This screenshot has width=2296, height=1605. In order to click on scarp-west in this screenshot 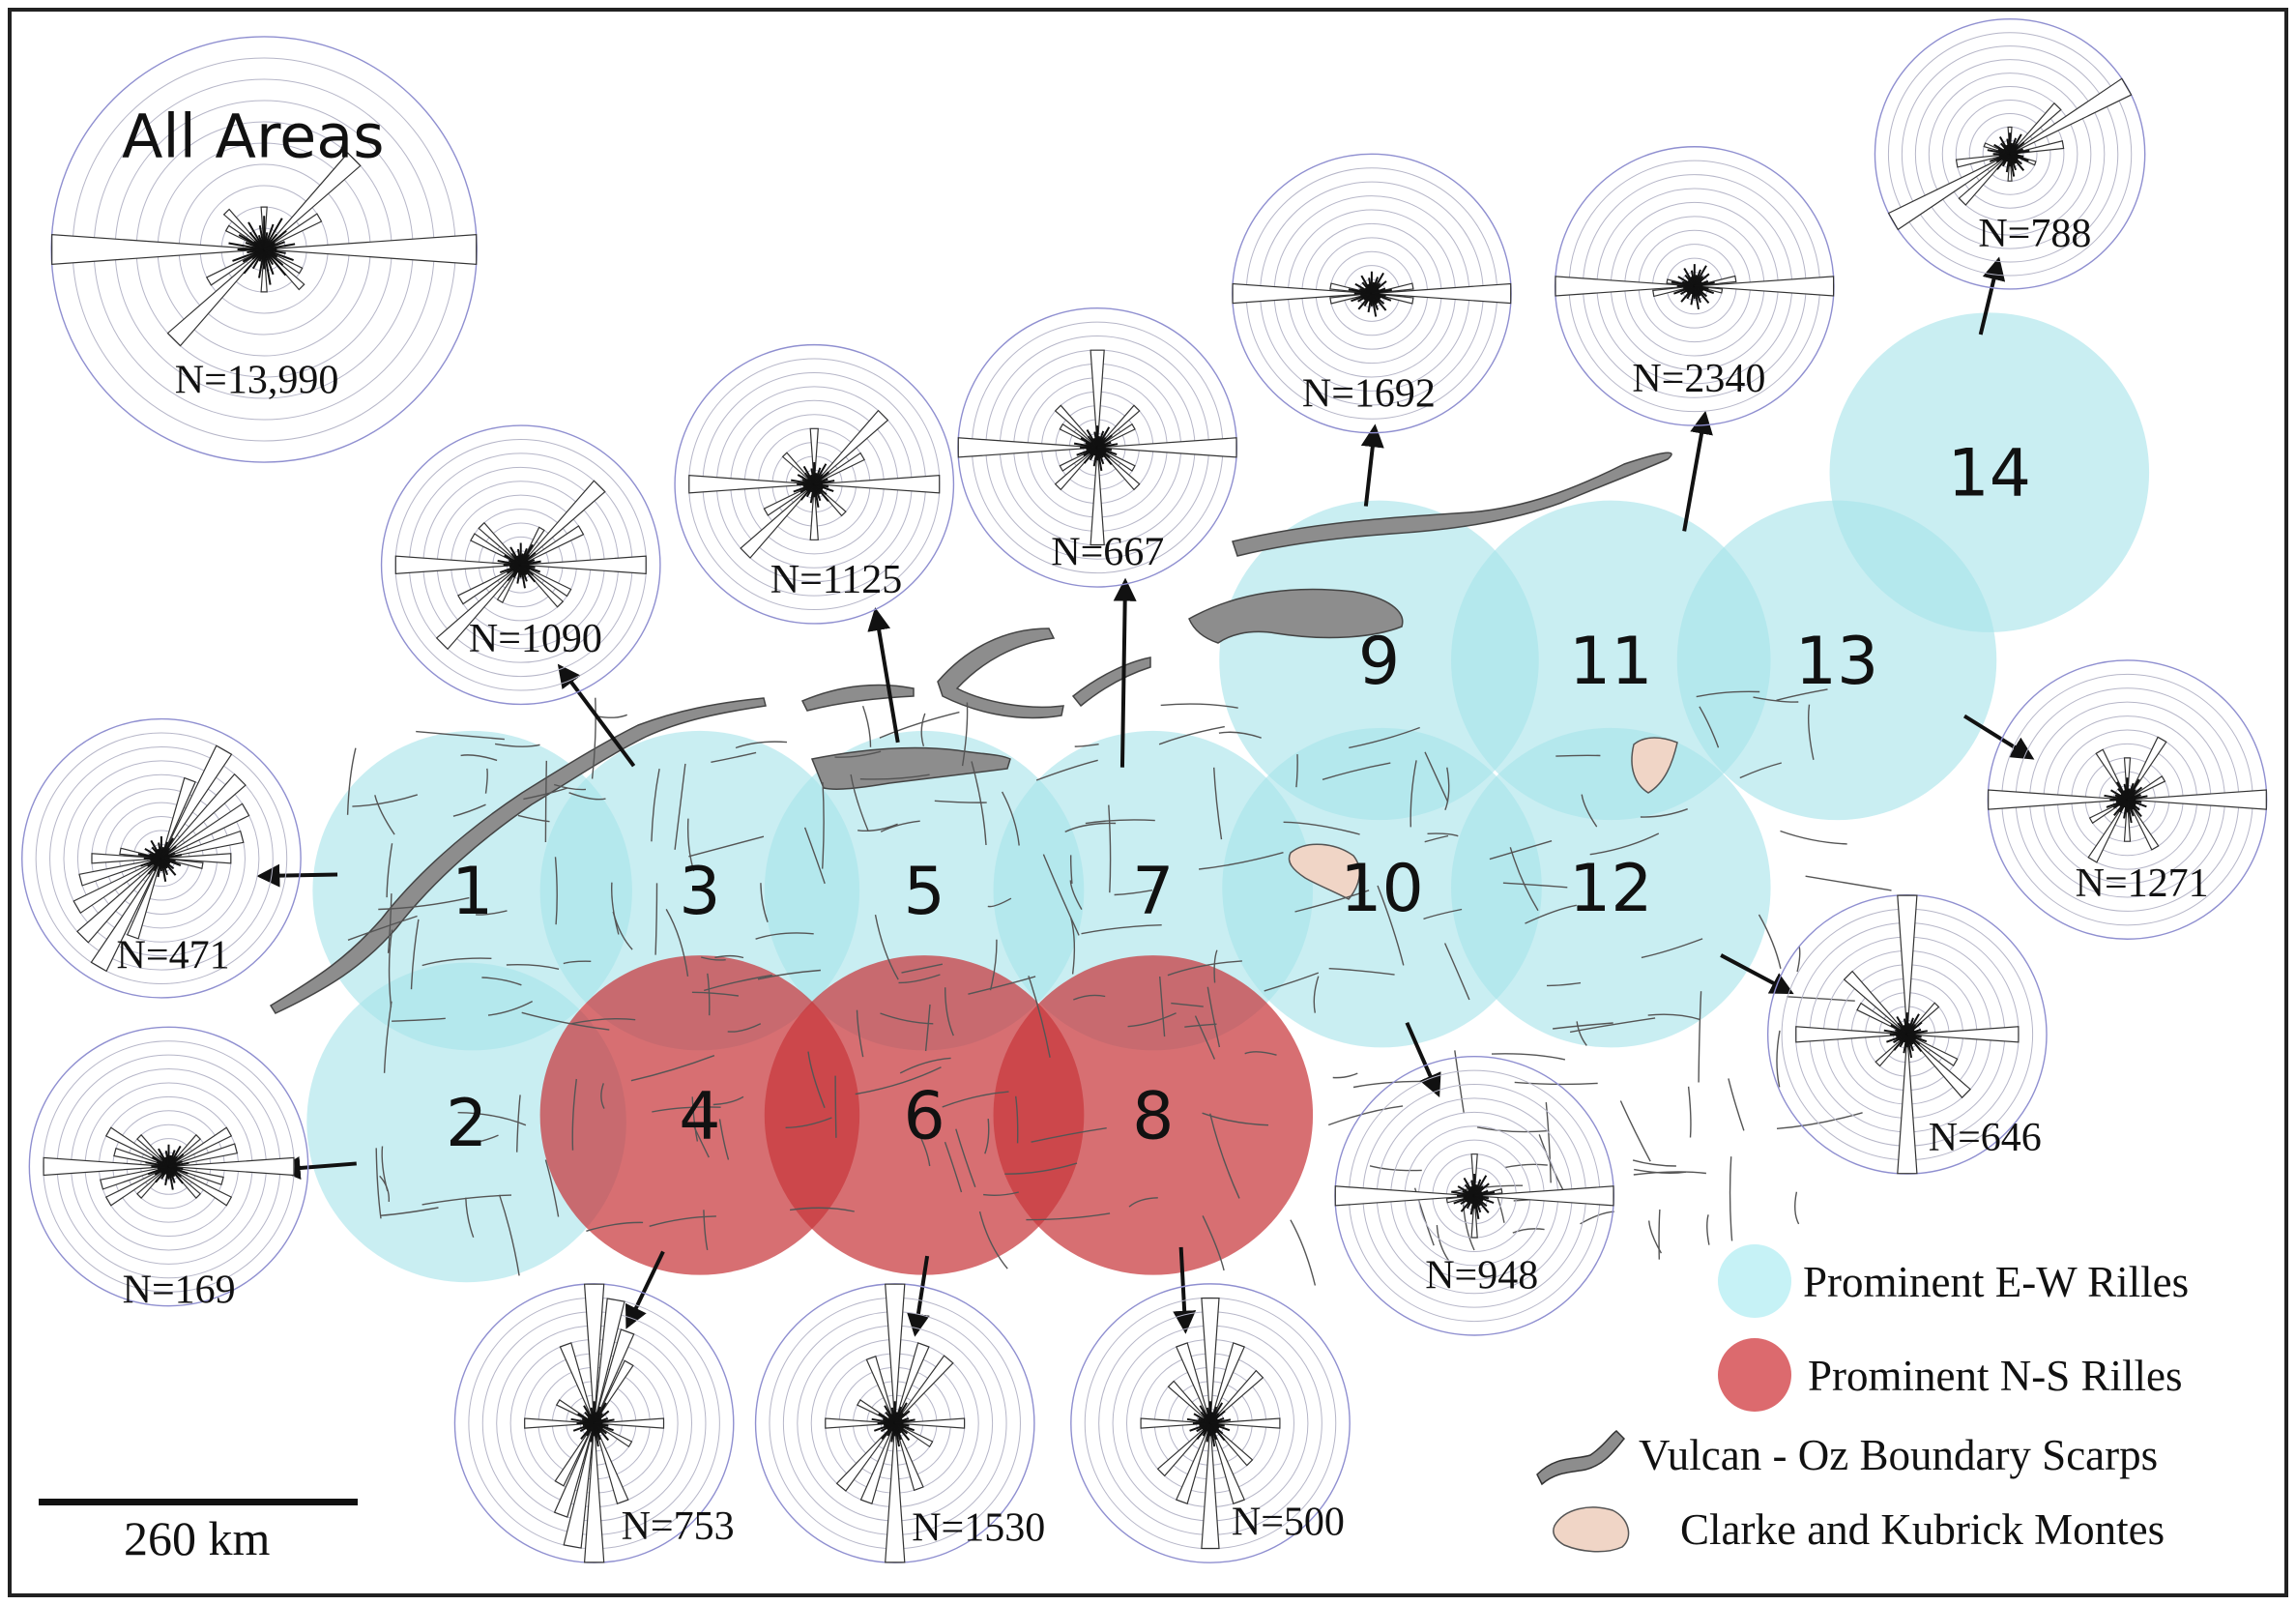, I will do `click(518, 855)`.